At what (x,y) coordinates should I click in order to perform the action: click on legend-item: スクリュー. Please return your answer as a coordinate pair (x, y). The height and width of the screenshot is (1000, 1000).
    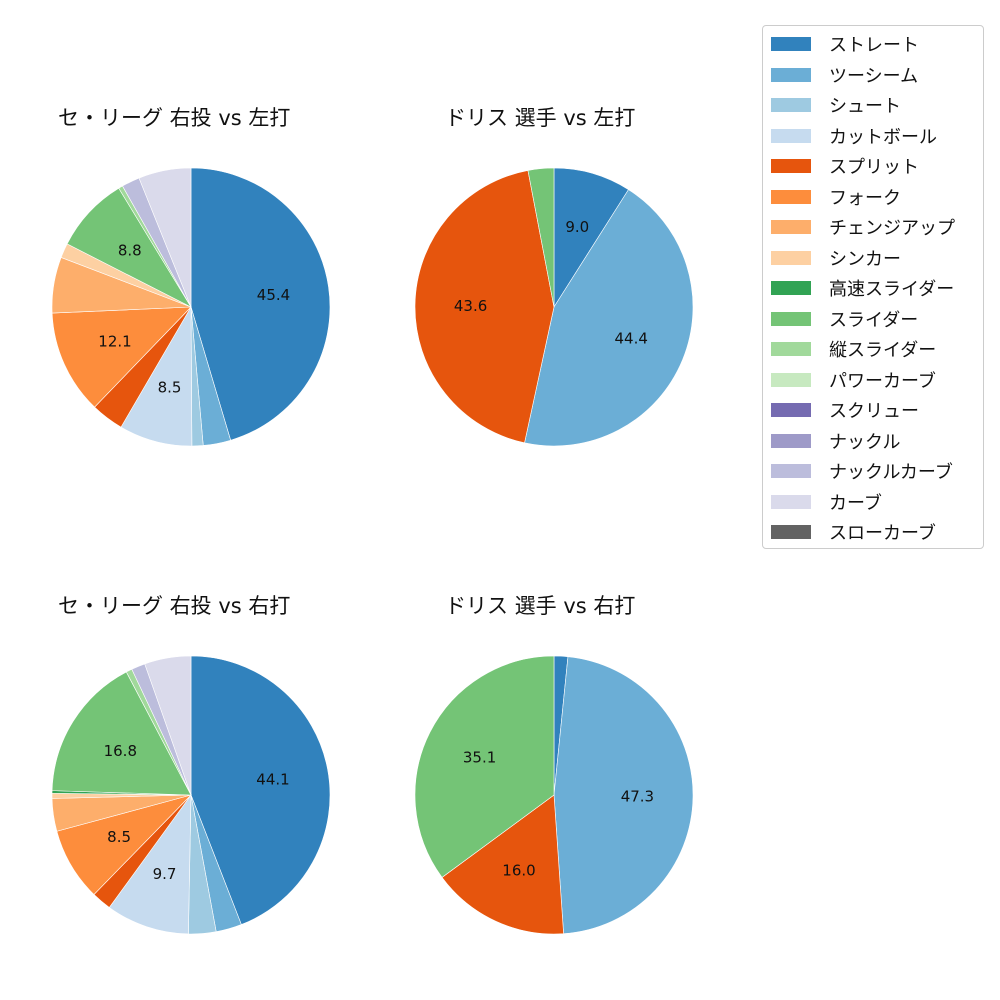
    Looking at the image, I should click on (845, 410).